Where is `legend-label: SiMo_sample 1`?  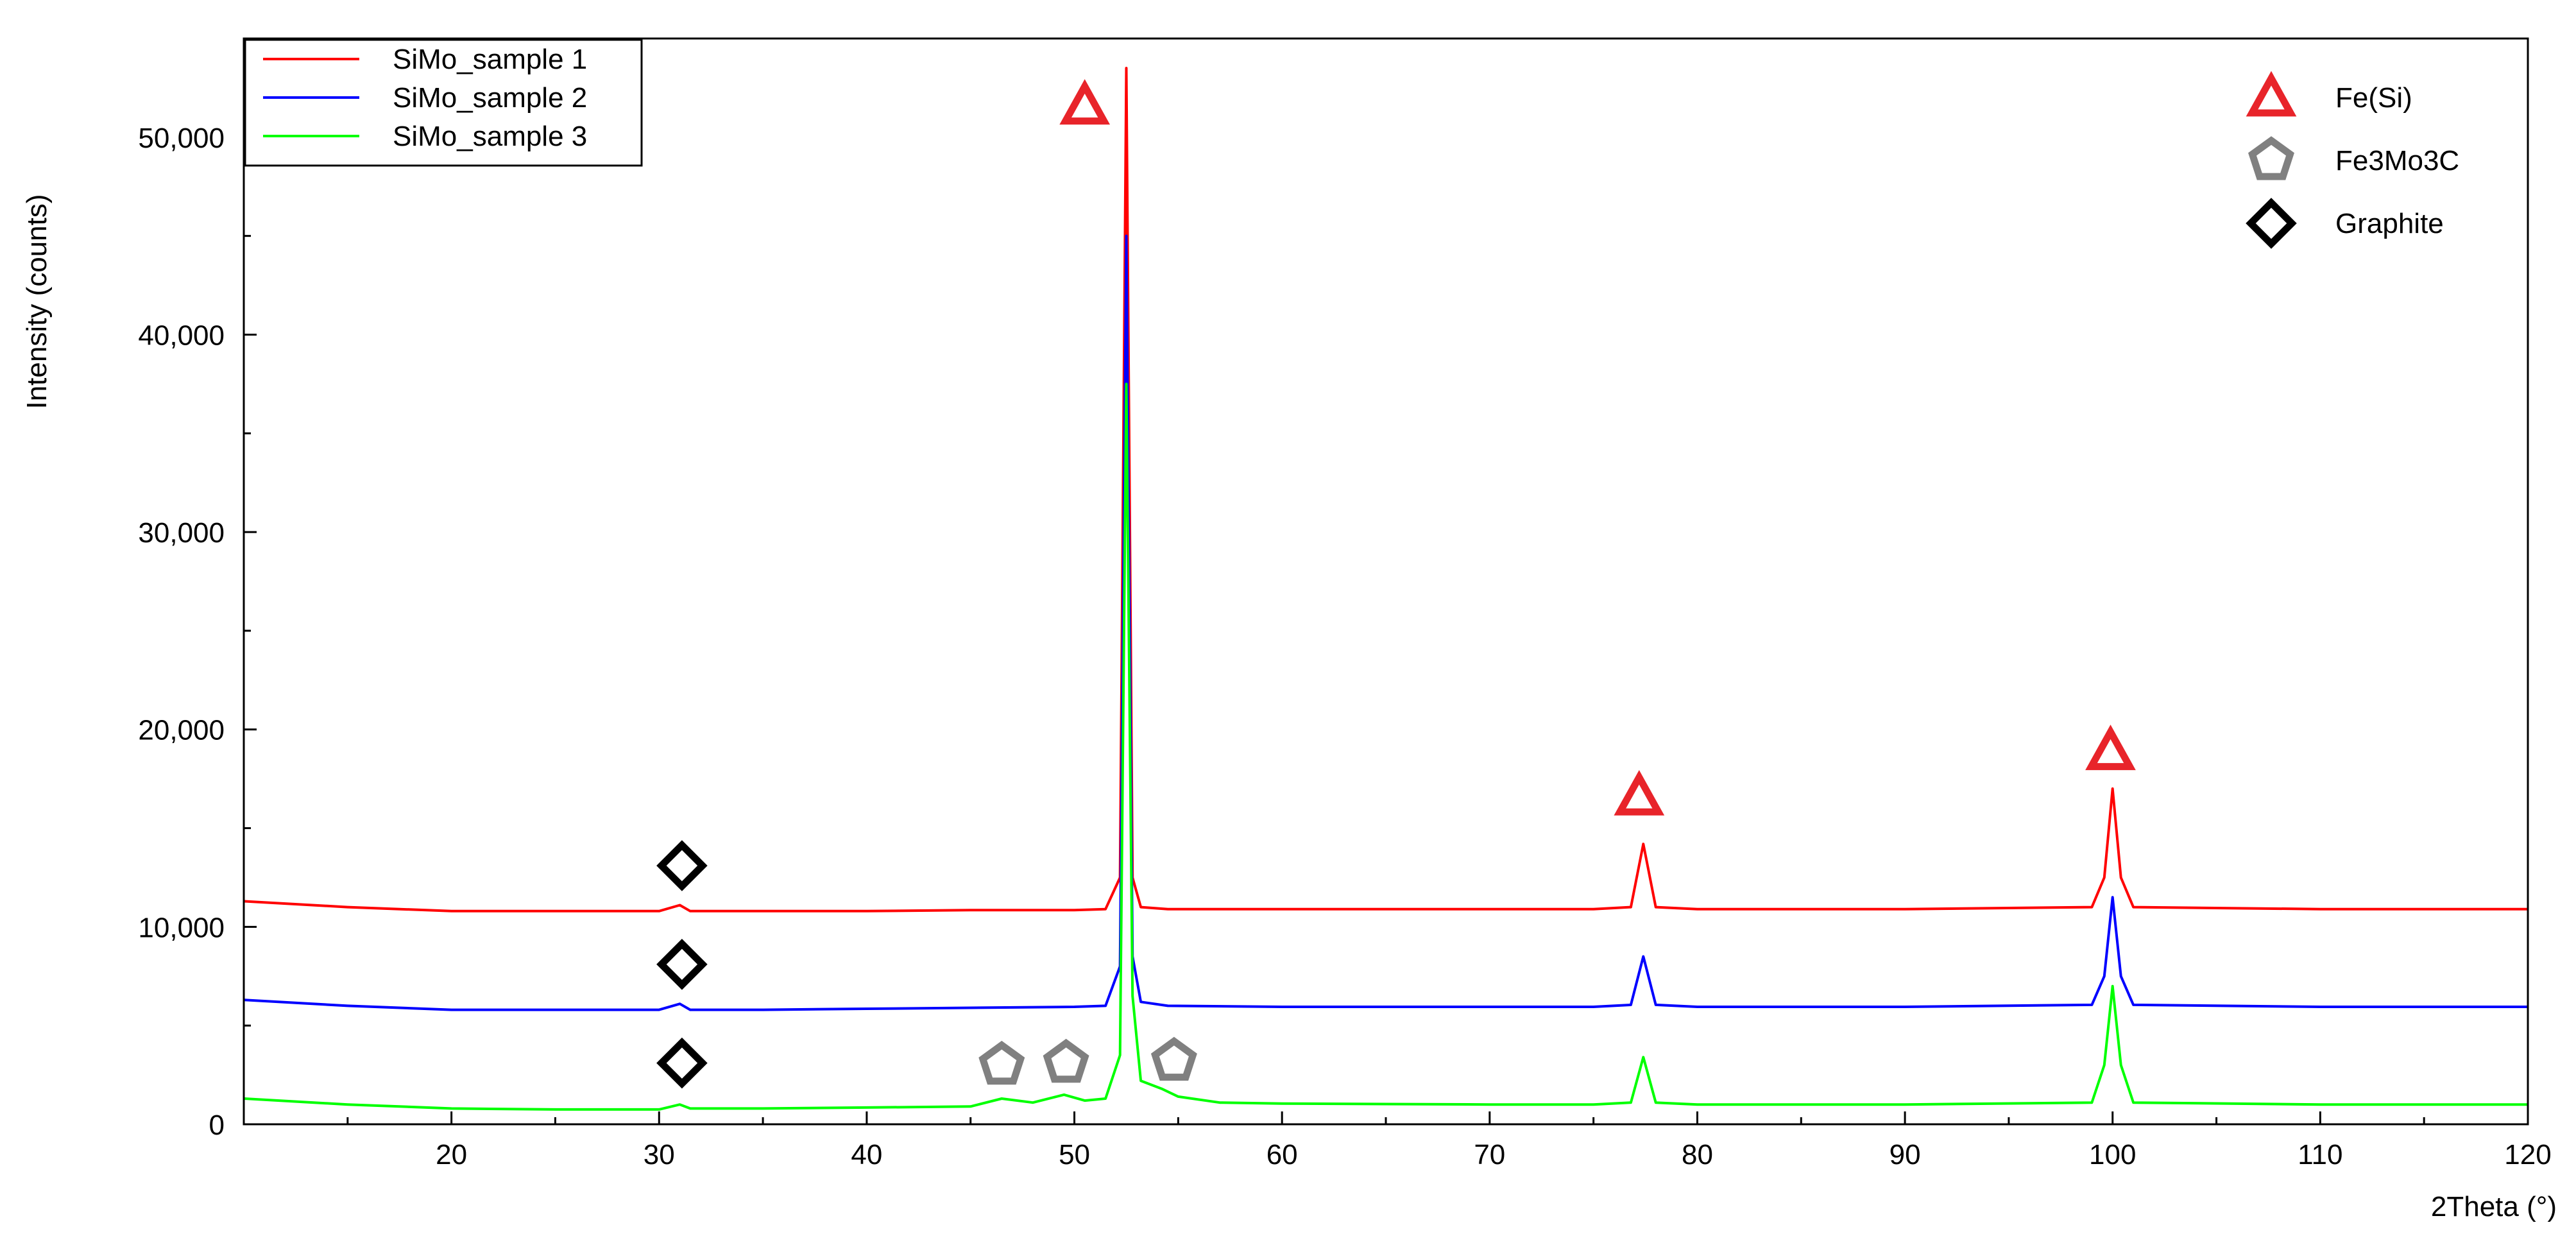 legend-label: SiMo_sample 1 is located at coordinates (490, 59).